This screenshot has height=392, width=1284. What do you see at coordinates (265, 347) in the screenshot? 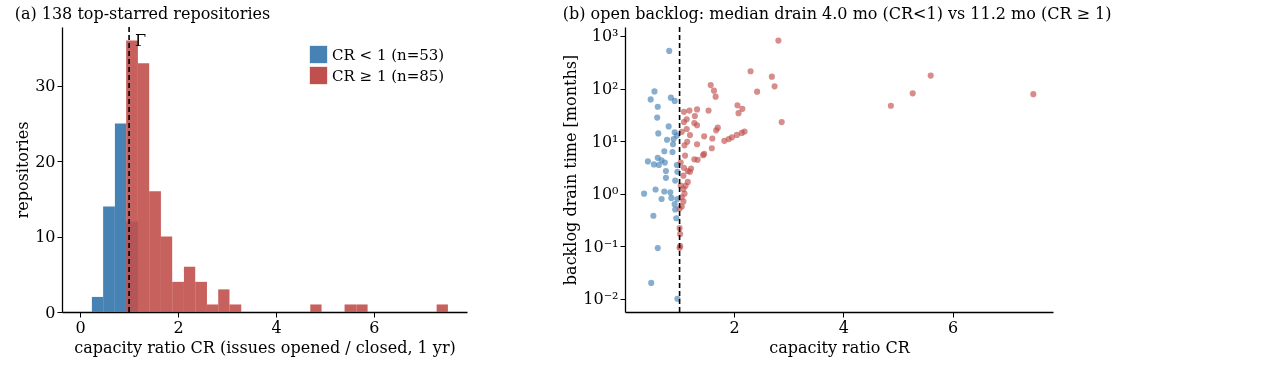
I see `x-axis-title: capacity ratio CR (issues opened / closed, 1 yr)` at bounding box center [265, 347].